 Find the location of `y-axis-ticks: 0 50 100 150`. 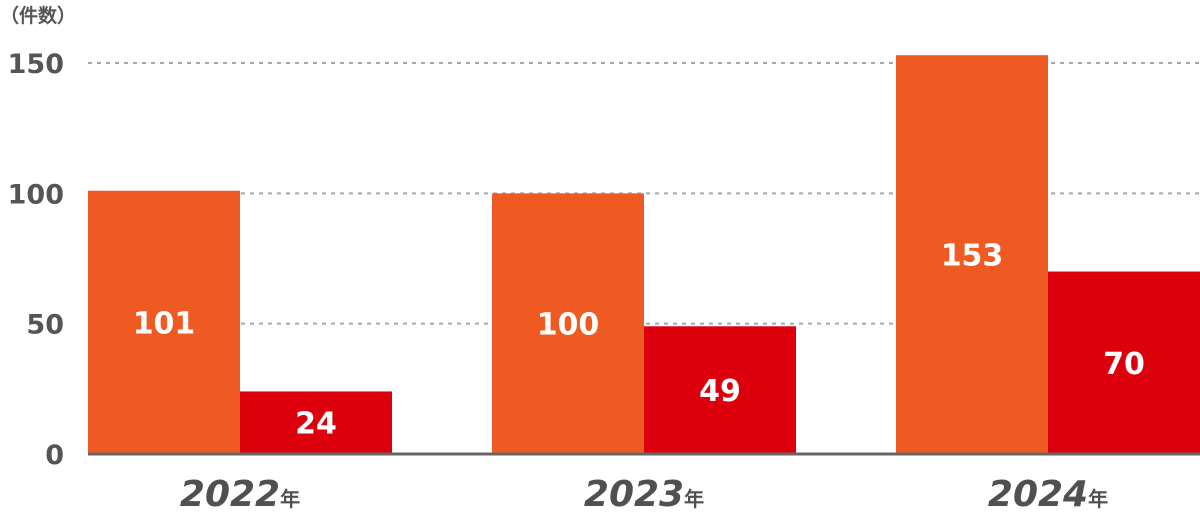

y-axis-ticks: 0 50 100 150 is located at coordinates (36, 260).